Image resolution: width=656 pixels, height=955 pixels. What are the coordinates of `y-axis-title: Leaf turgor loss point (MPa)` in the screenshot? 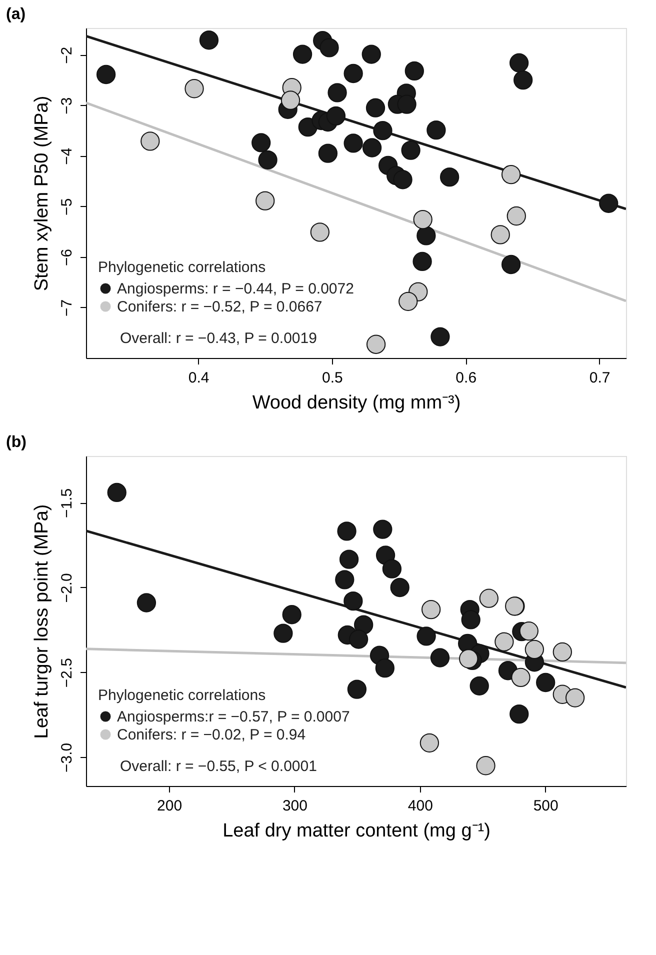 It's located at (42, 621).